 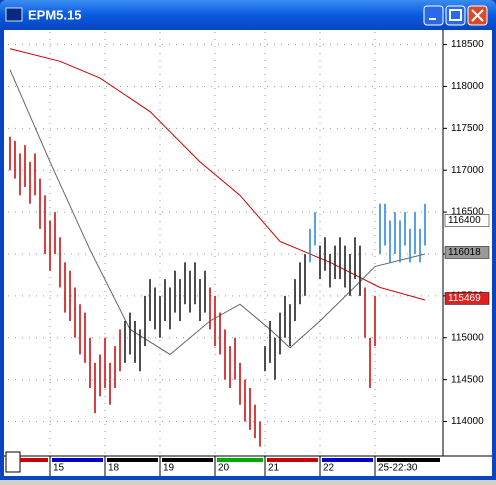 I want to click on app-icon, so click(x=14, y=14).